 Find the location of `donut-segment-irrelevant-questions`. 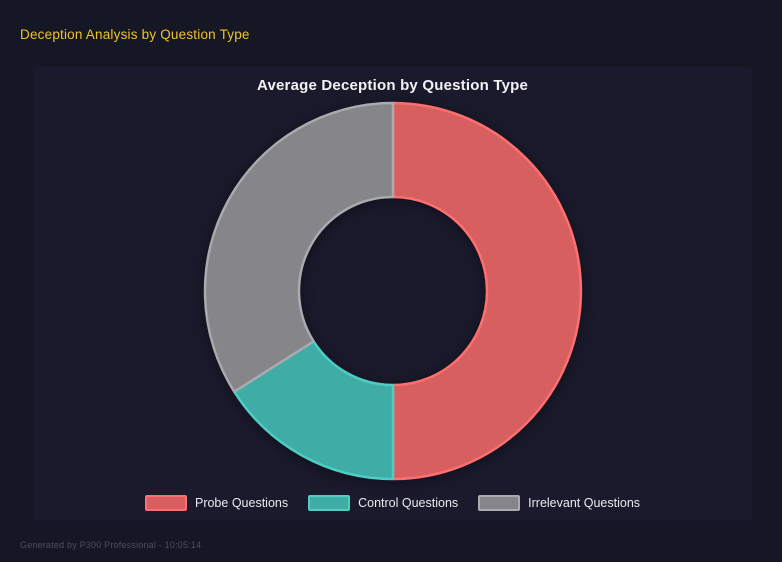

donut-segment-irrelevant-questions is located at coordinates (299, 247).